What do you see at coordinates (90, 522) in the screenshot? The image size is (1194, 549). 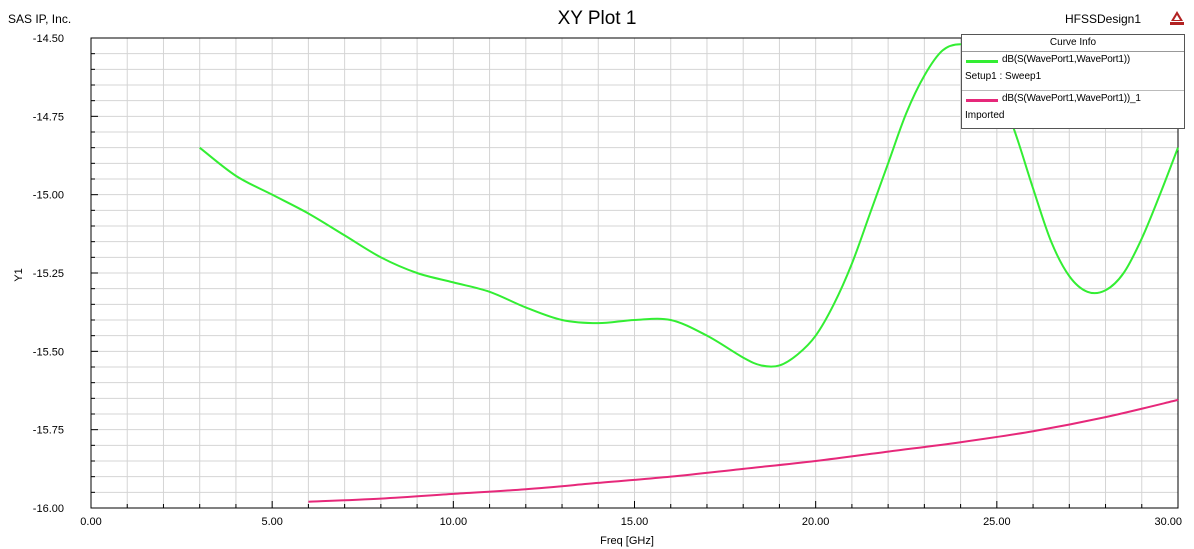 I see `x-tick-label: 0.00` at bounding box center [90, 522].